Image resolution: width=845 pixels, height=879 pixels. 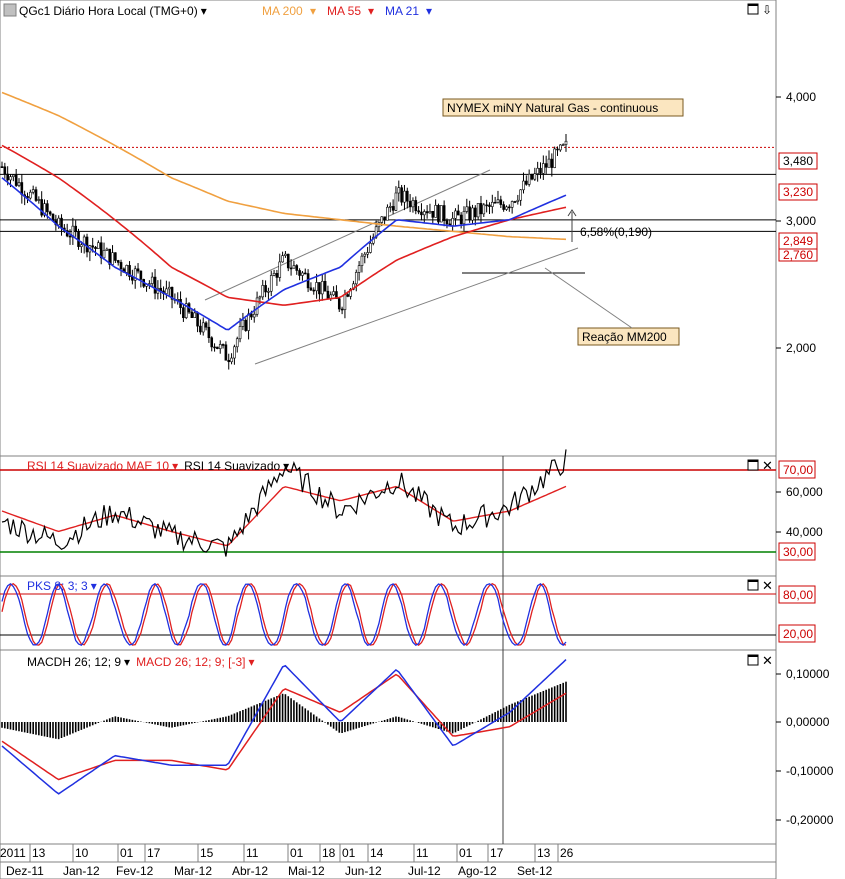 What do you see at coordinates (388, 516) in the screenshot?
I see `rsi-panel` at bounding box center [388, 516].